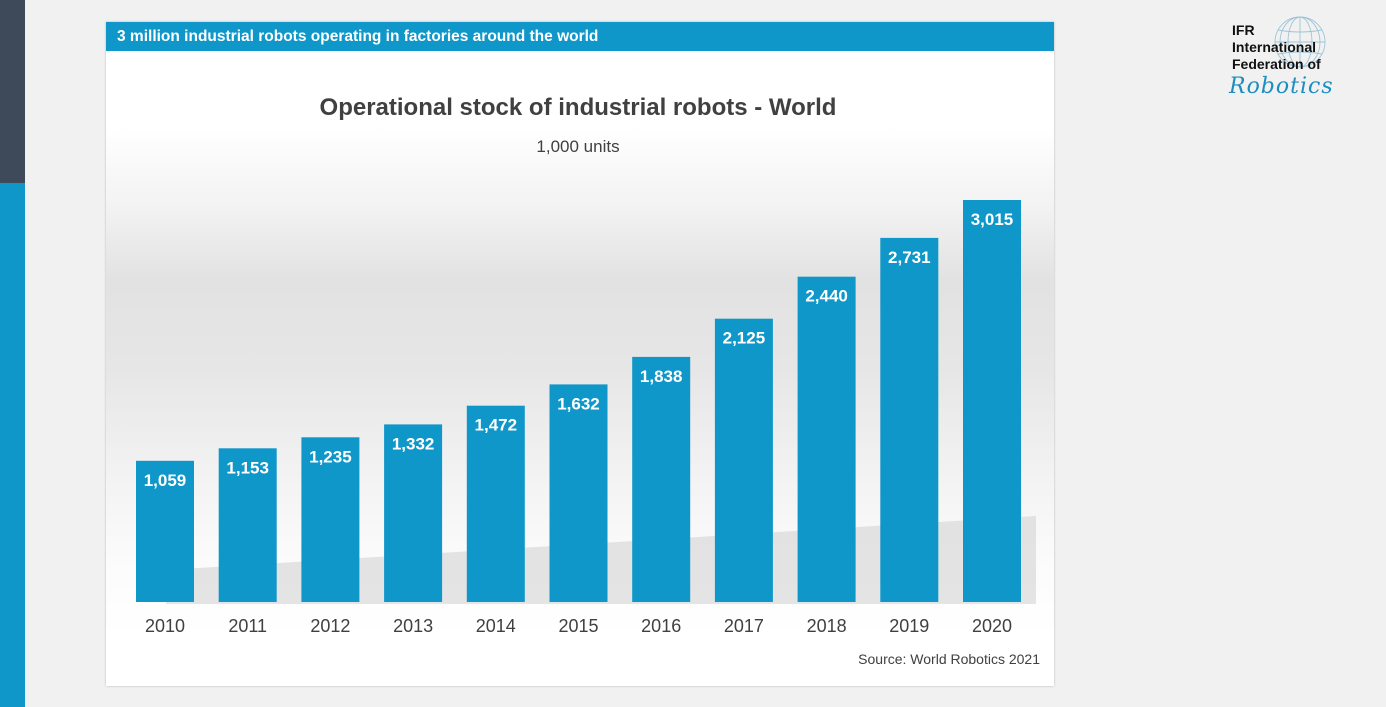 This screenshot has width=1386, height=707. What do you see at coordinates (165, 480) in the screenshot?
I see `data-label-2010: 1,059` at bounding box center [165, 480].